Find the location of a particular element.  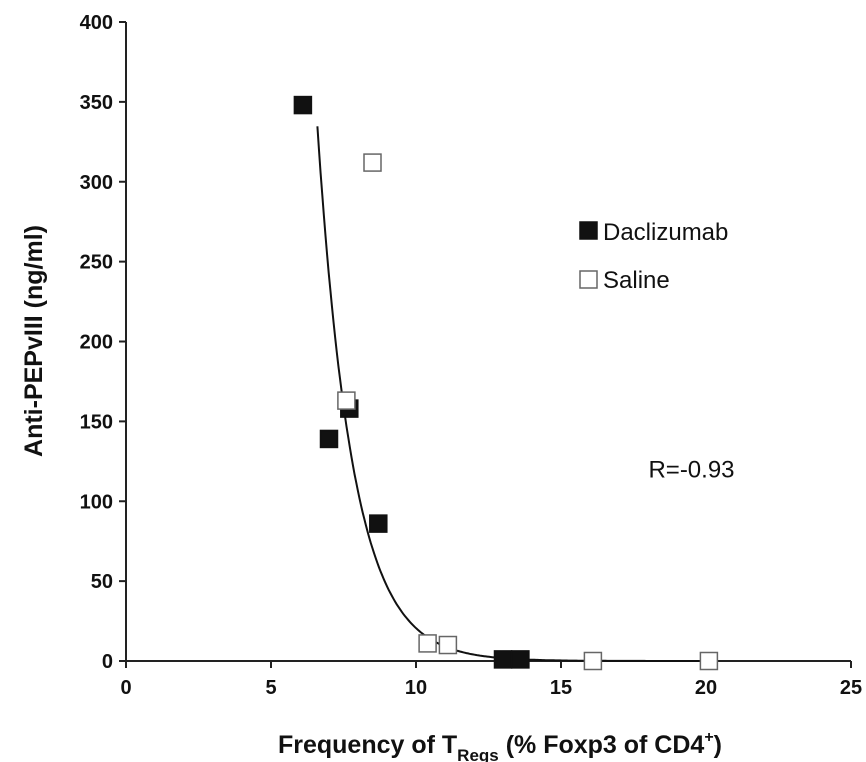

x-tick-label: 5 is located at coordinates (270, 688).